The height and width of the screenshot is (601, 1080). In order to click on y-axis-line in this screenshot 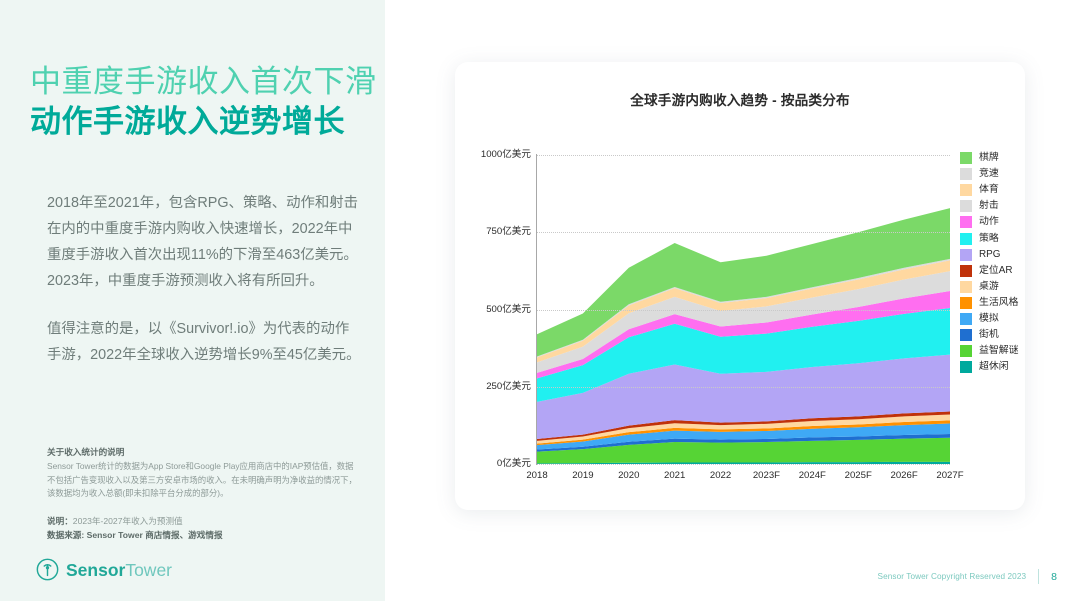, I will do `click(536, 309)`.